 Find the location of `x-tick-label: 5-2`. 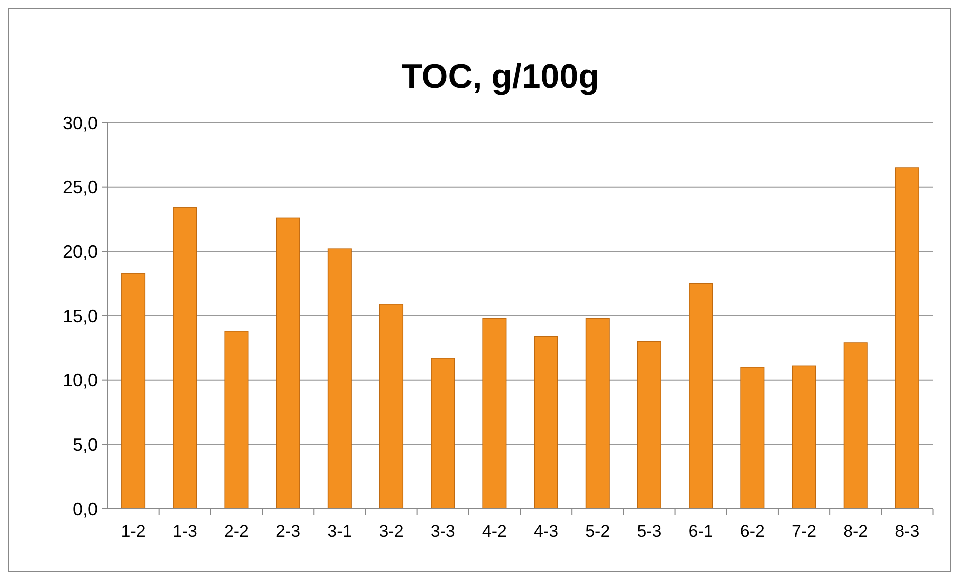

x-tick-label: 5-2 is located at coordinates (598, 531).